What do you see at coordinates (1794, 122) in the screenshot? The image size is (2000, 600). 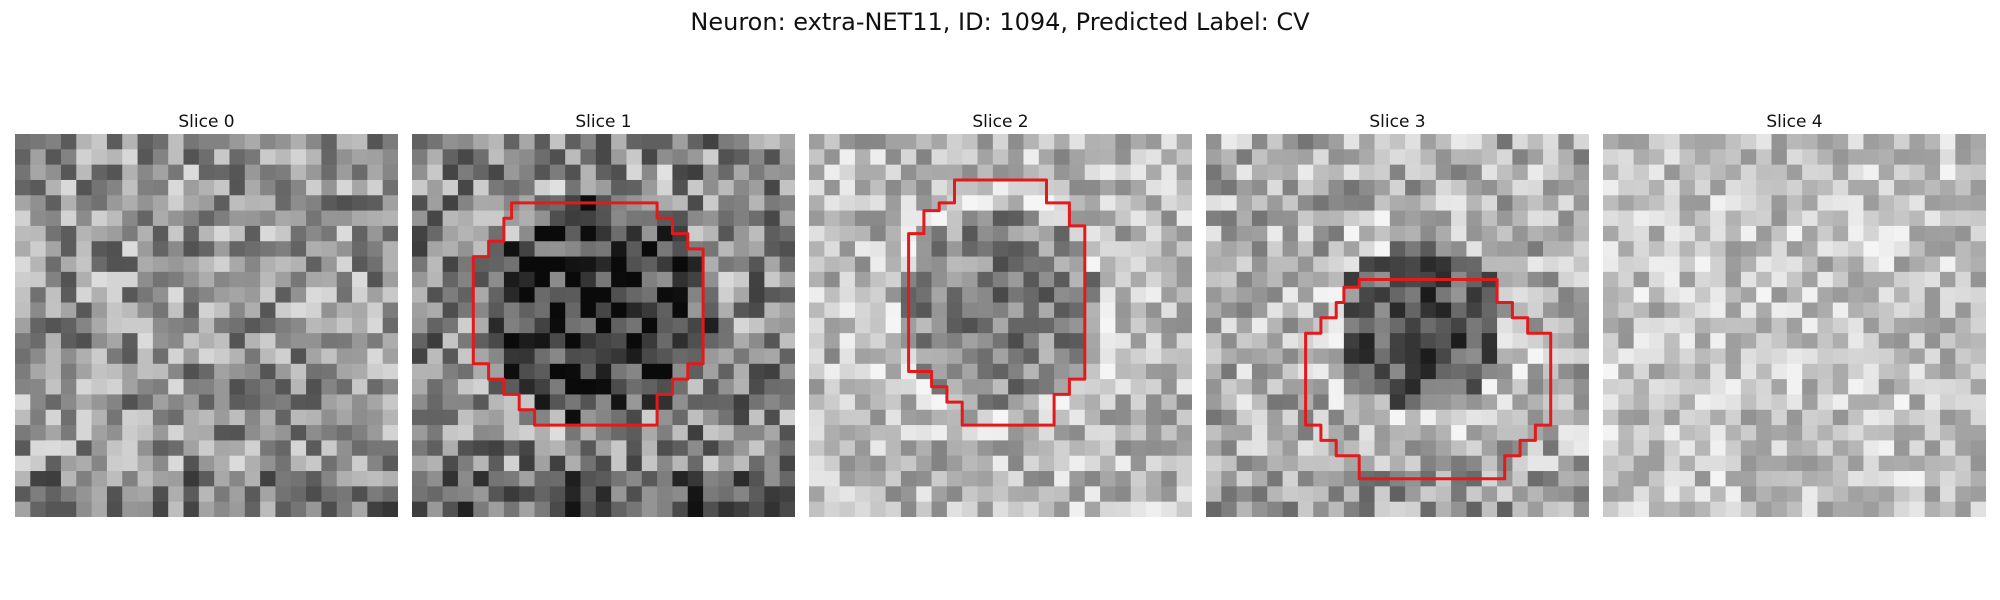 I see `slice-title: Slice 4` at bounding box center [1794, 122].